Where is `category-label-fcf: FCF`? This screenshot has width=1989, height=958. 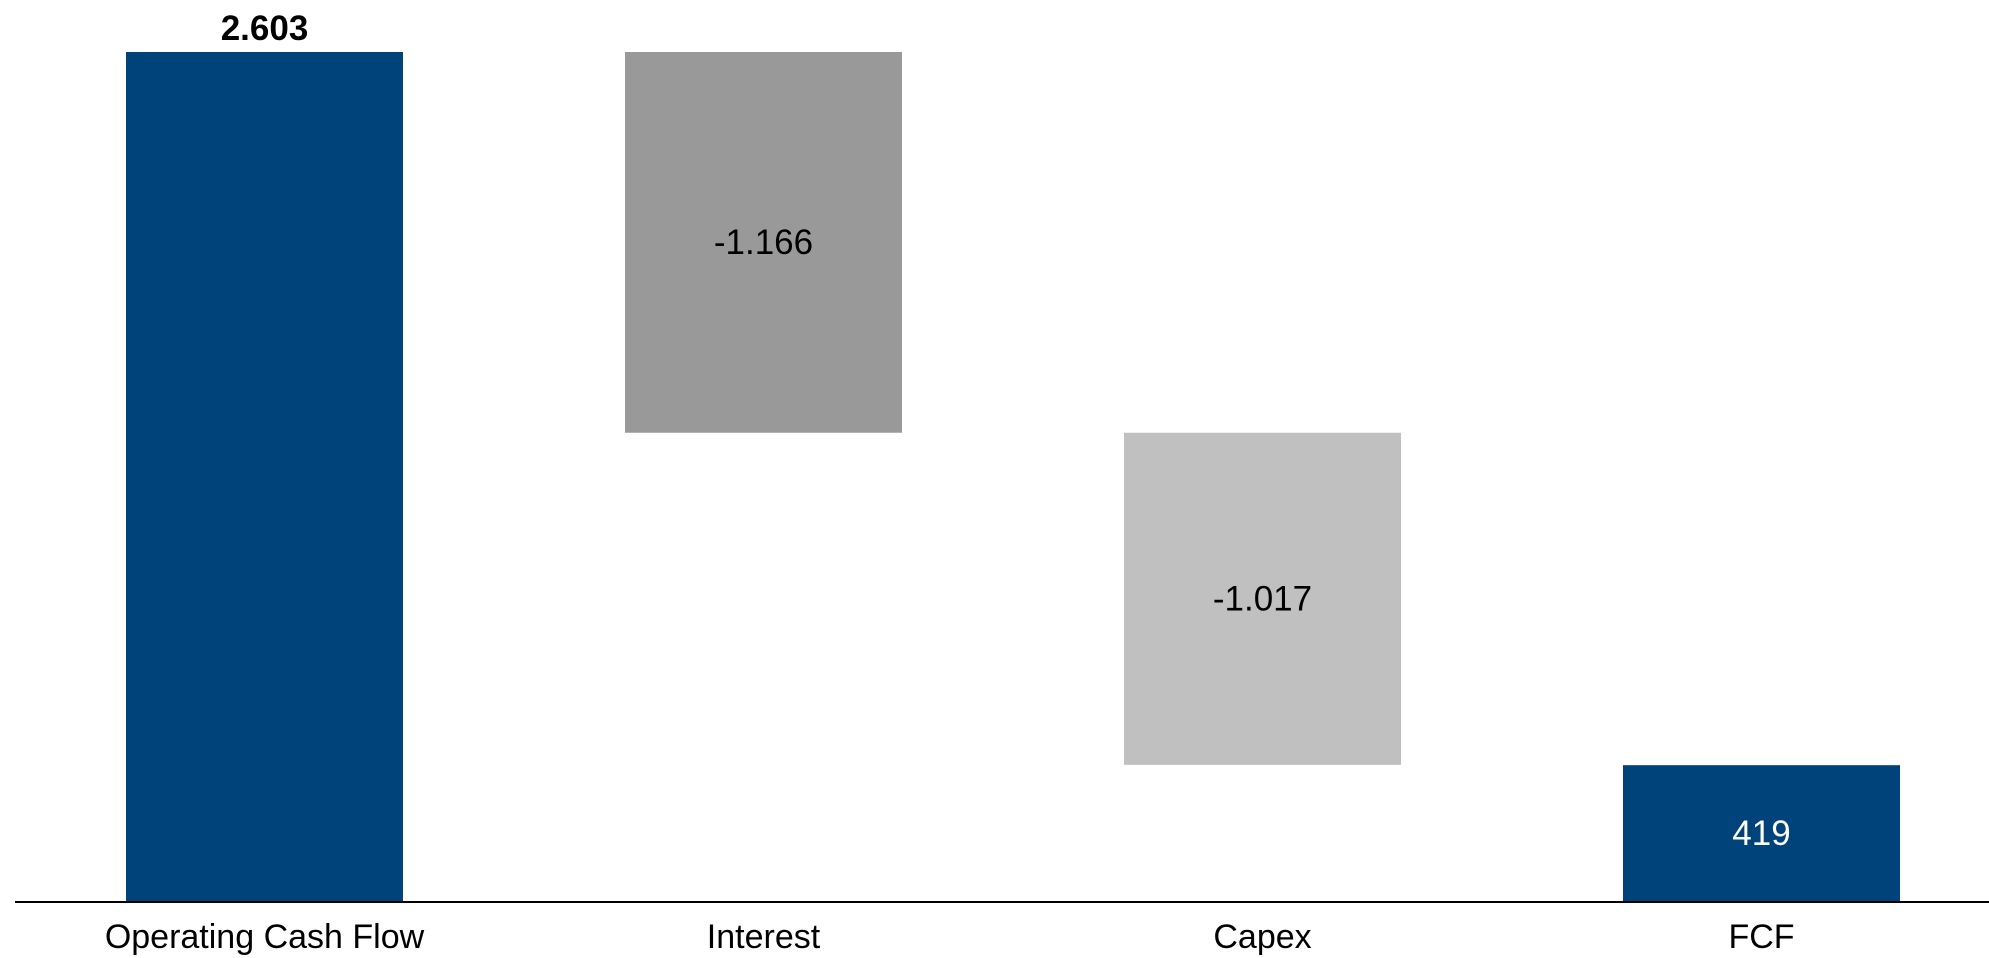
category-label-fcf: FCF is located at coordinates (1761, 937).